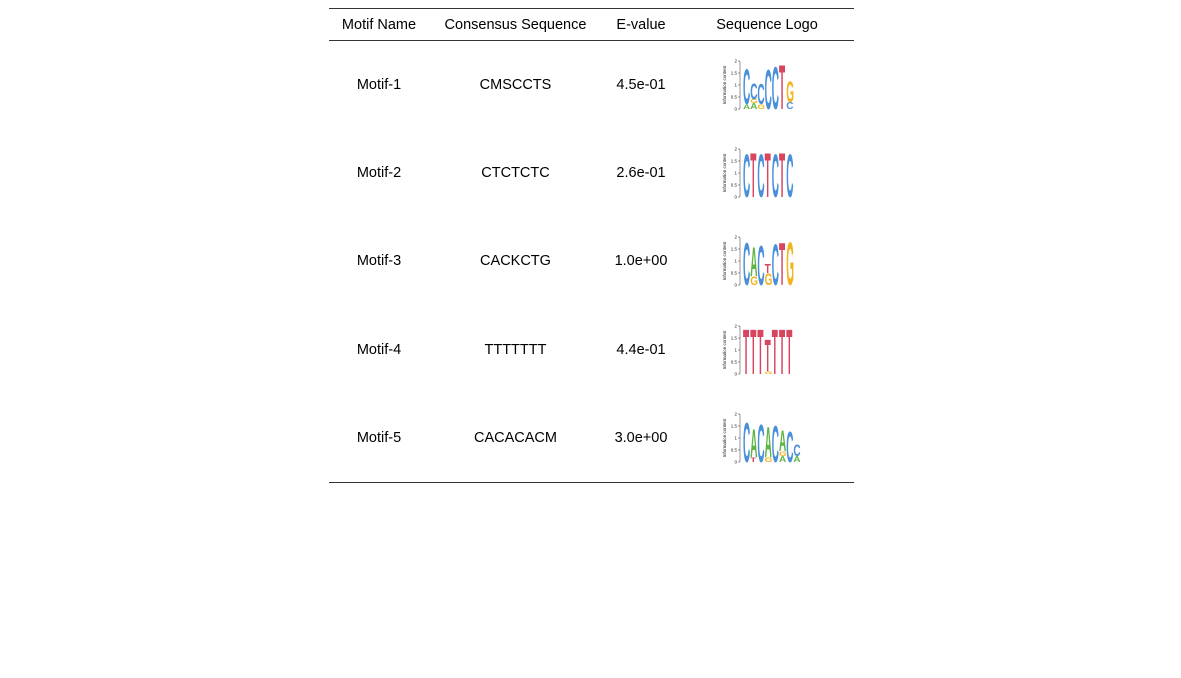 This screenshot has height=678, width=1181. I want to click on consensus-cell: TTTTTTT, so click(515, 349).